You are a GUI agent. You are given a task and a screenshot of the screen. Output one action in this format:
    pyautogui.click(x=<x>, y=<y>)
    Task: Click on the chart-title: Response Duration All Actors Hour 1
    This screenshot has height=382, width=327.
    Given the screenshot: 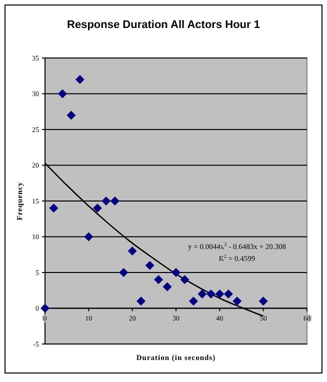 What is the action you would take?
    pyautogui.click(x=163, y=25)
    